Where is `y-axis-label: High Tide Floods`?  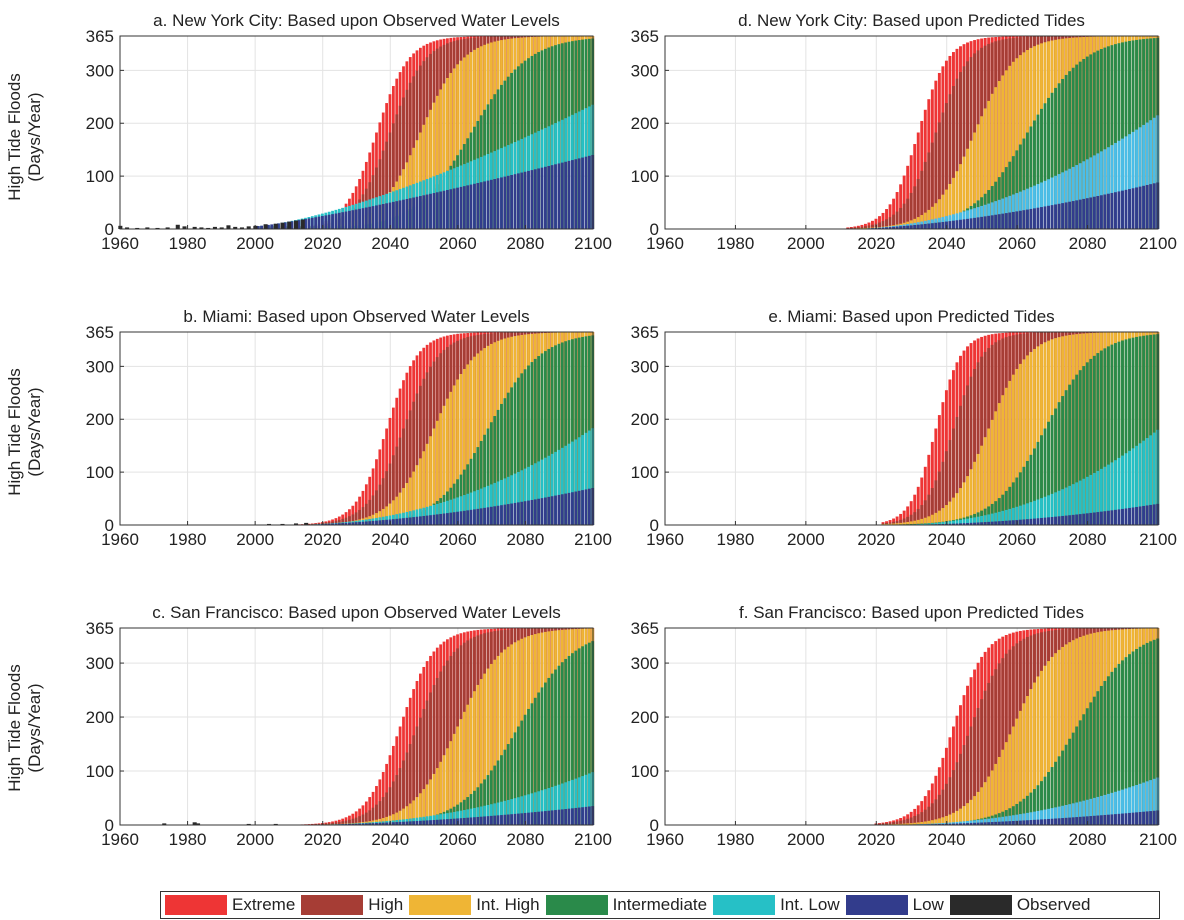 y-axis-label: High Tide Floods is located at coordinates (14, 137).